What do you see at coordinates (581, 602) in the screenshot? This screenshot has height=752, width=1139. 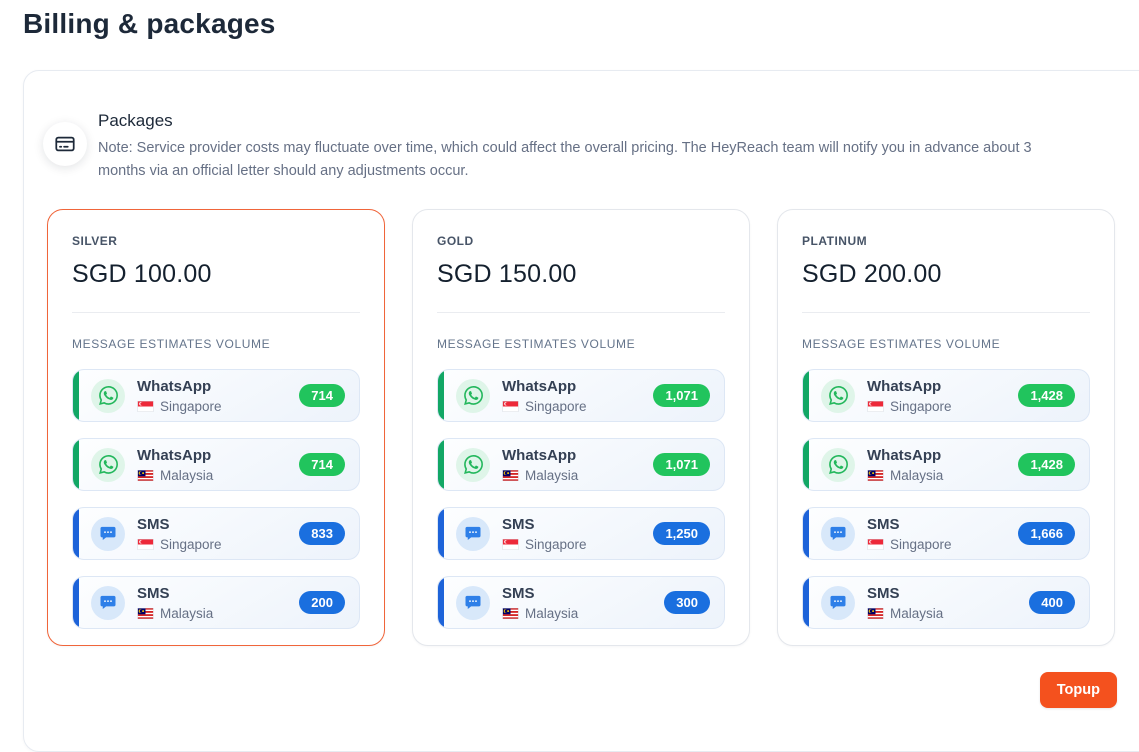 I see `estimate-row-sms-malaysia: SMS Malaysia 300` at bounding box center [581, 602].